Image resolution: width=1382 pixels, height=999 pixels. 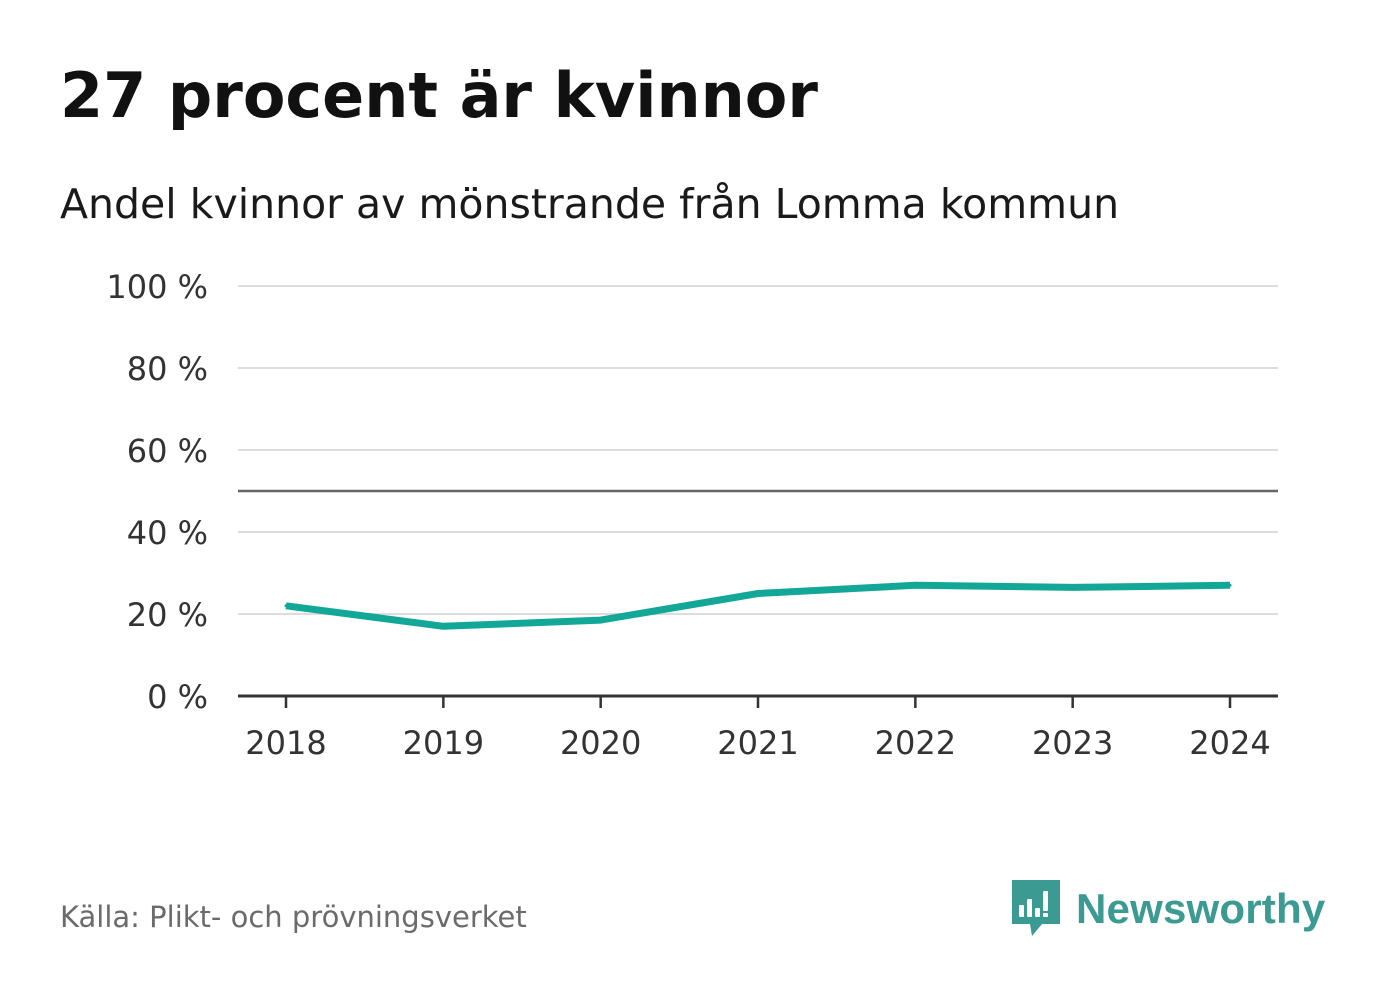 What do you see at coordinates (1073, 587) in the screenshot?
I see `data-point-2023` at bounding box center [1073, 587].